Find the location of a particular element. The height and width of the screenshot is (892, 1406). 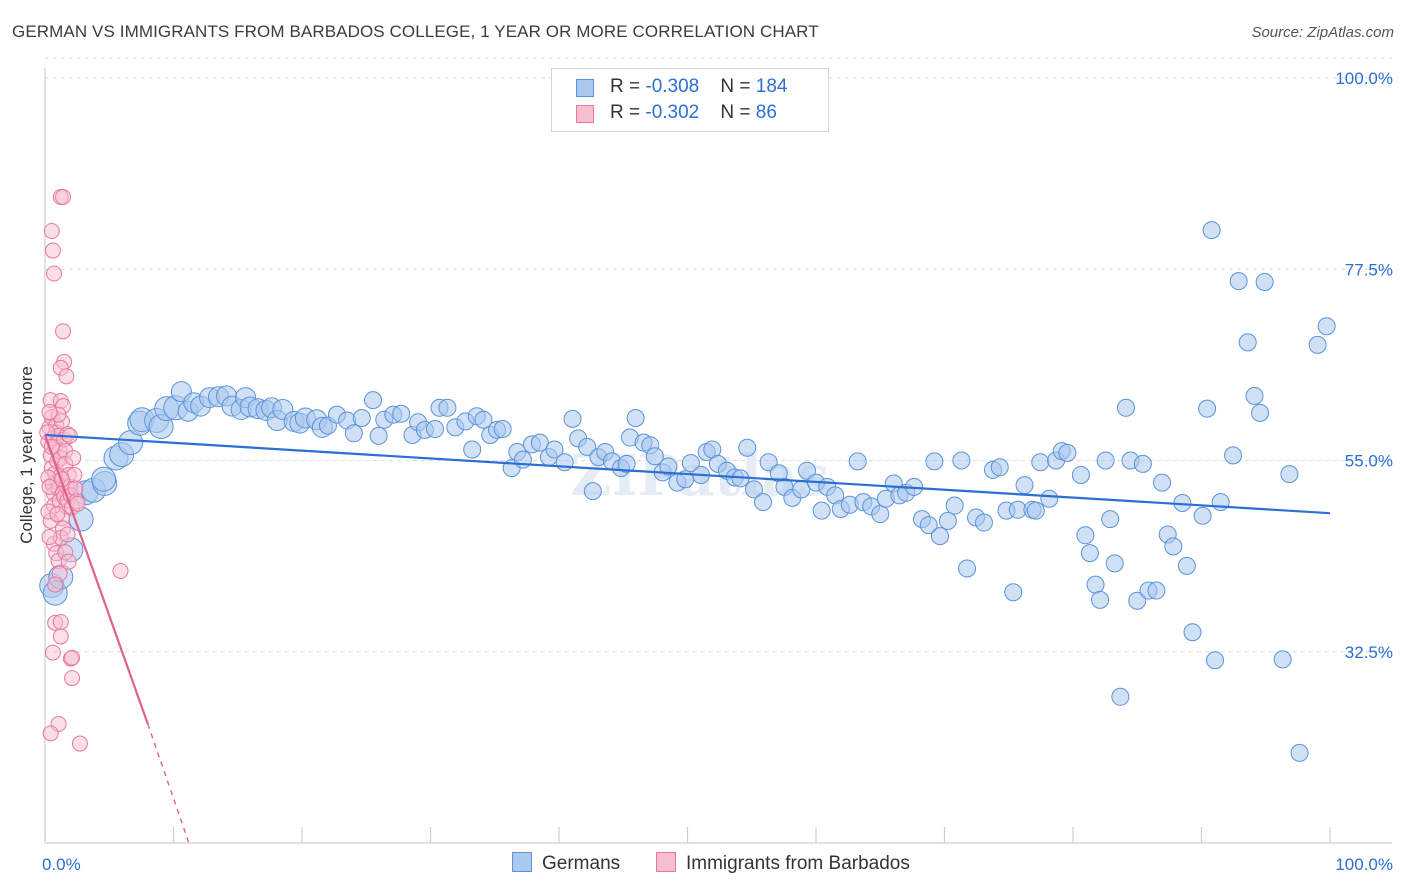

legend-r-value-germans: -0.308 is located at coordinates (672, 86).